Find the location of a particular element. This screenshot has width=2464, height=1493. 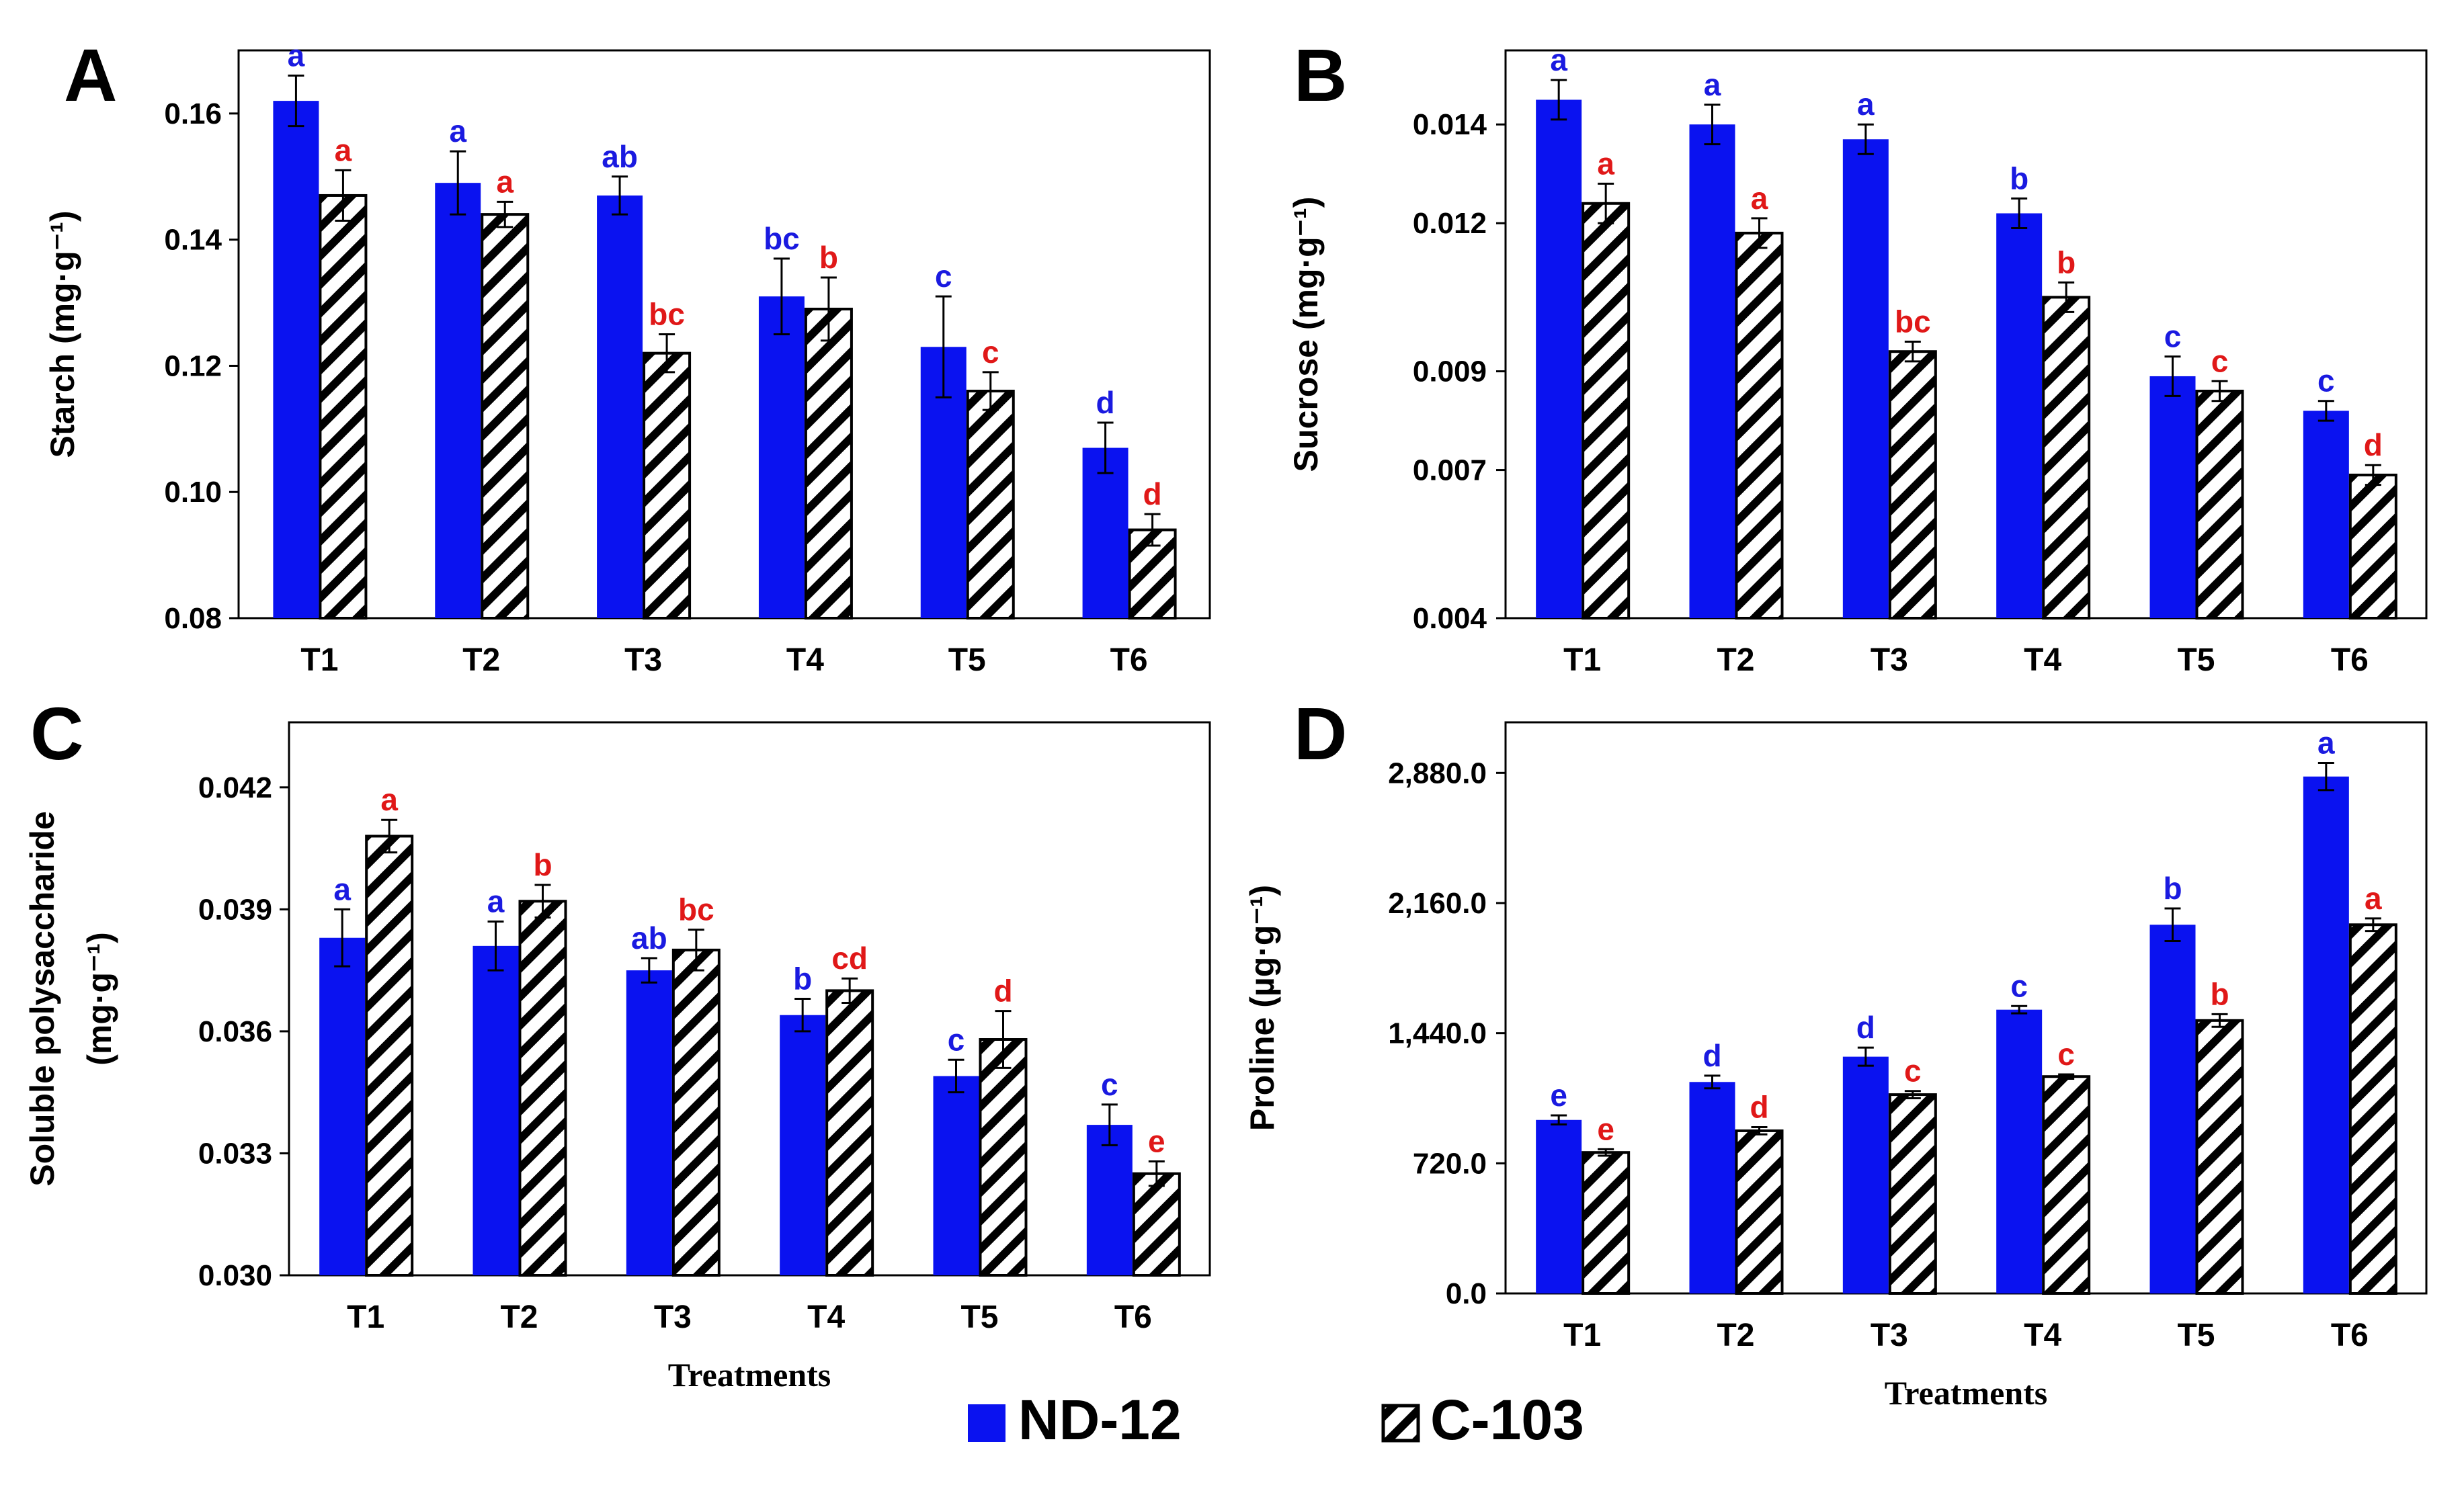

y-tick-label: 0.14 is located at coordinates (193, 240).